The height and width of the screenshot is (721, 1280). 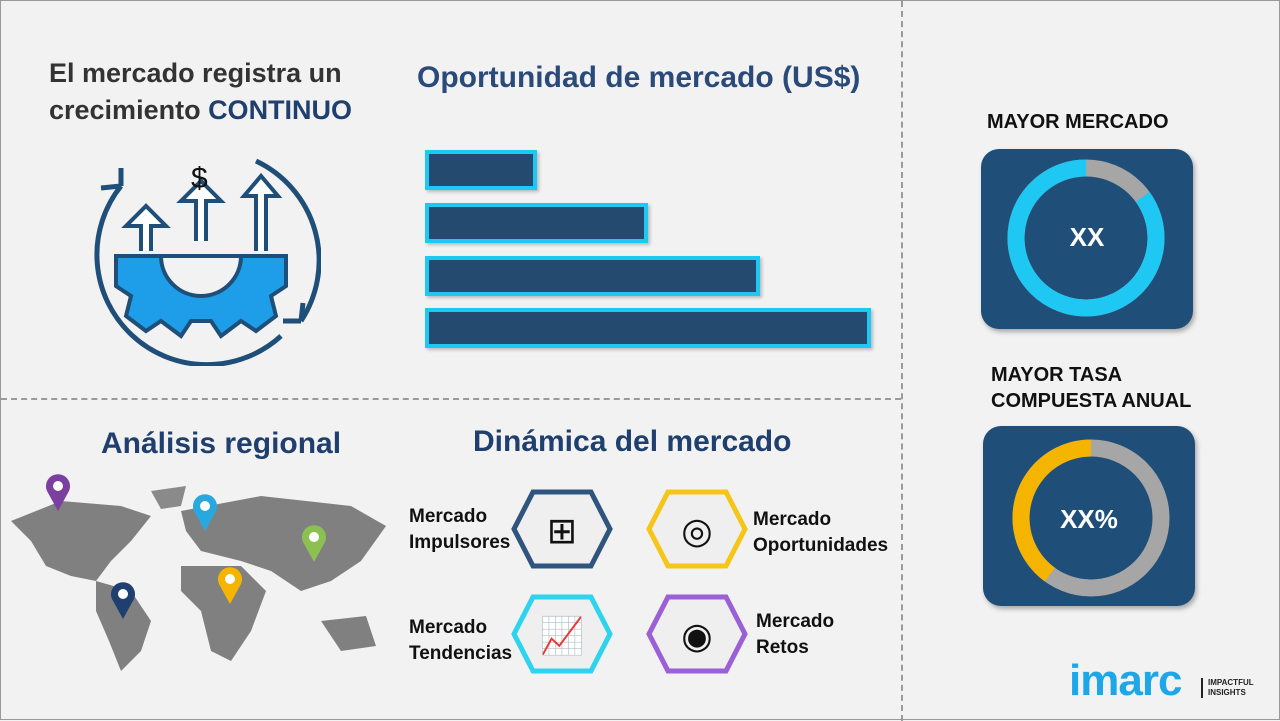 I want to click on dynamics-label: Mercado Tendencias, so click(x=461, y=640).